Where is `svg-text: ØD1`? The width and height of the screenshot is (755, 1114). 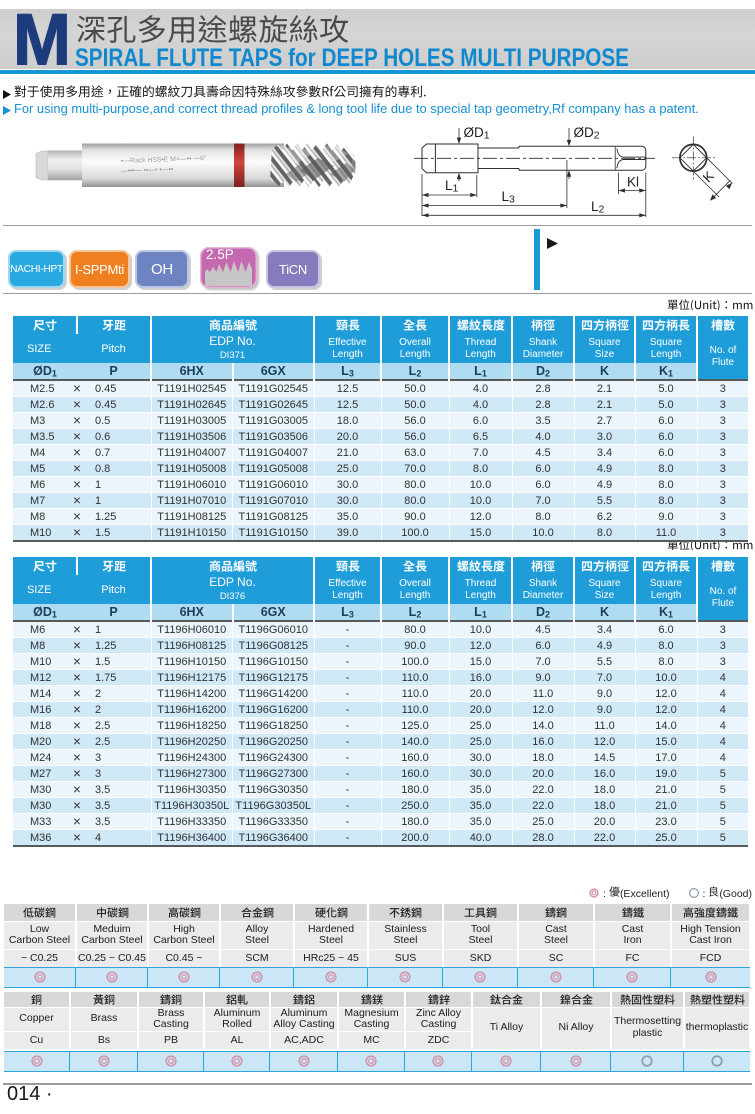 svg-text: ØD1 is located at coordinates (477, 133).